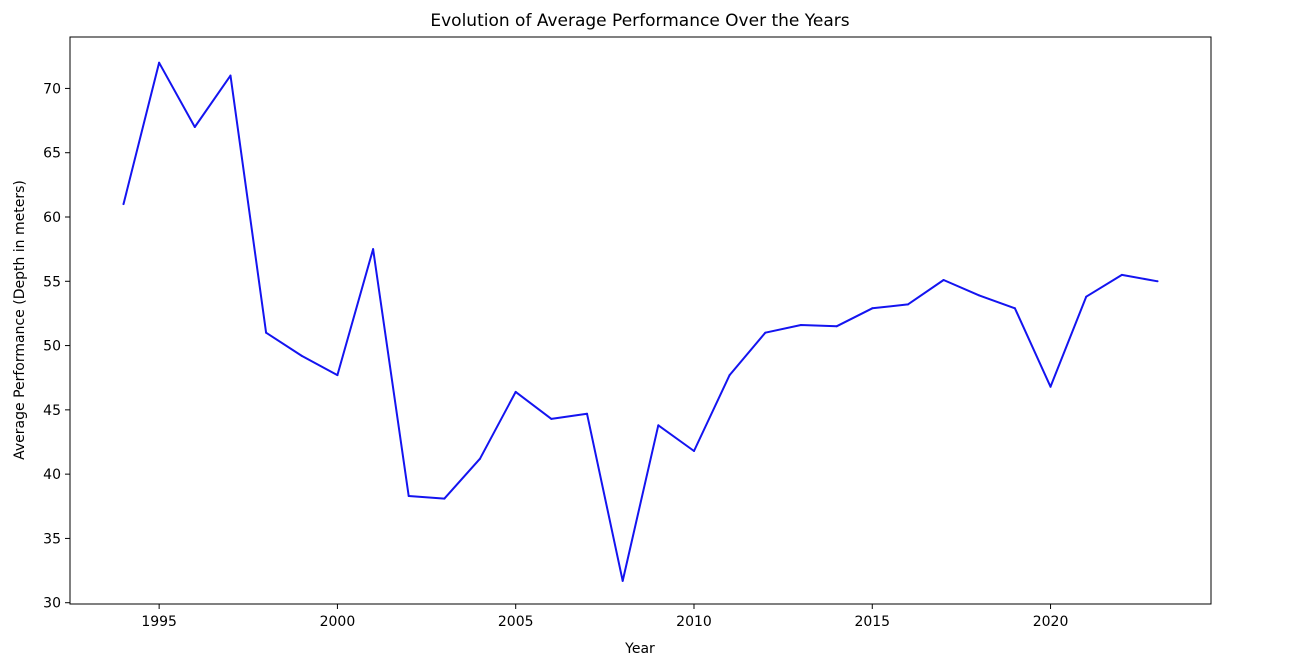  Describe the element at coordinates (52, 282) in the screenshot. I see `y-tick-label: 55` at that location.